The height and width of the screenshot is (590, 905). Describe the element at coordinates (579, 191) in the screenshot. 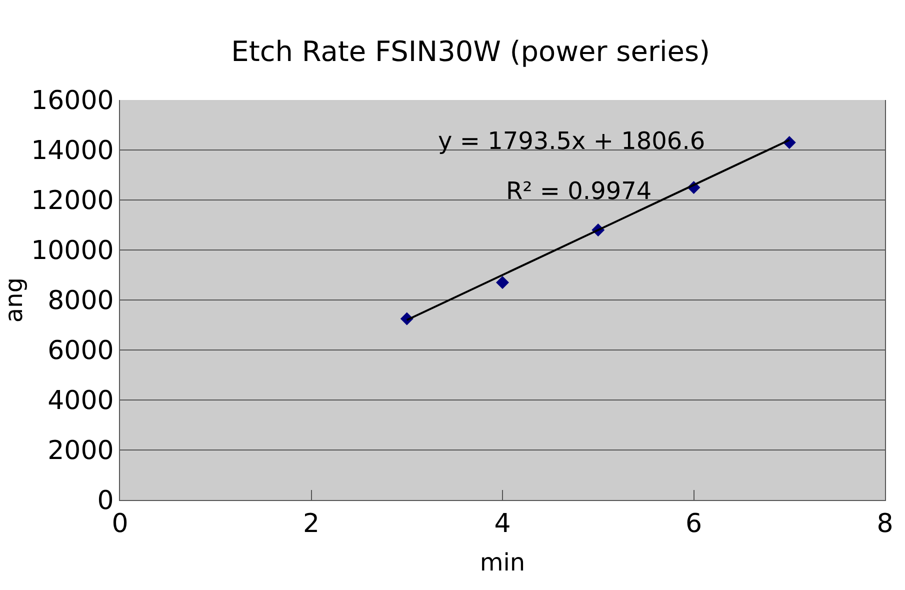

I see `annotation: R² = 0.9974` at that location.